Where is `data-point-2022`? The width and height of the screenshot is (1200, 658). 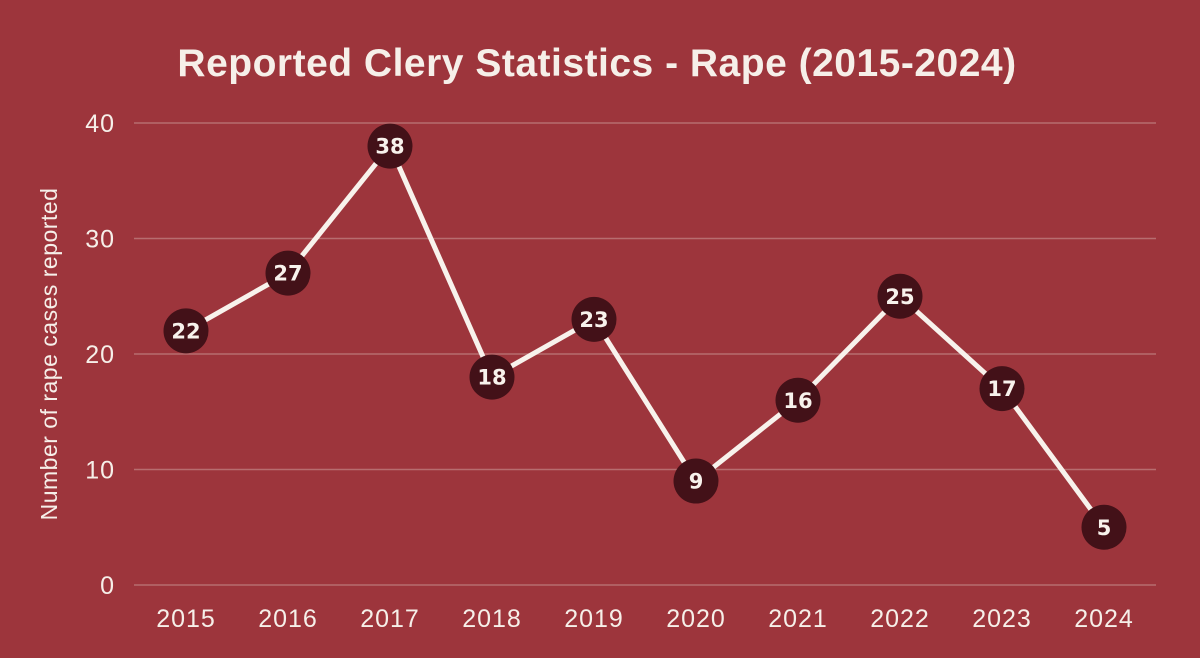 data-point-2022 is located at coordinates (900, 296).